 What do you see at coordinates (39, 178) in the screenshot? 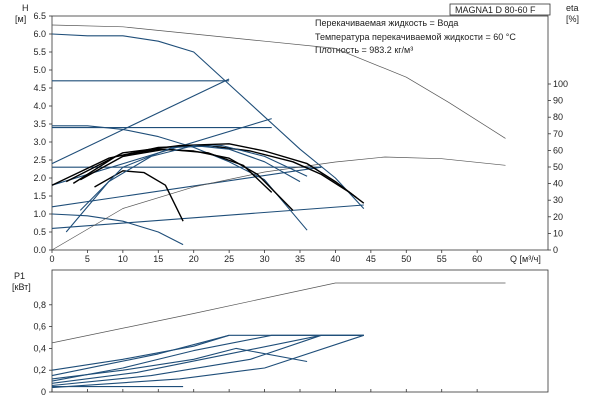
I see `head-y-tick-label: 2.0` at bounding box center [39, 178].